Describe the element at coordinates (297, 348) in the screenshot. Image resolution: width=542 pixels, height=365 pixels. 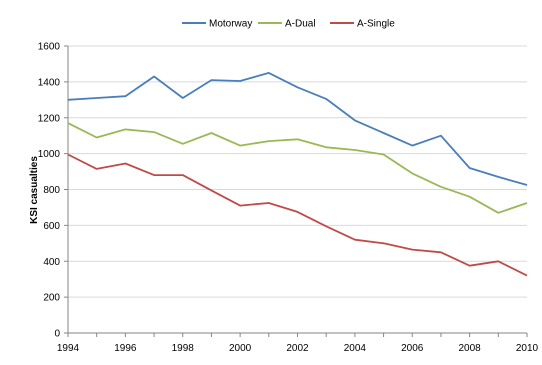
I see `x-tick-label: 2002` at that location.